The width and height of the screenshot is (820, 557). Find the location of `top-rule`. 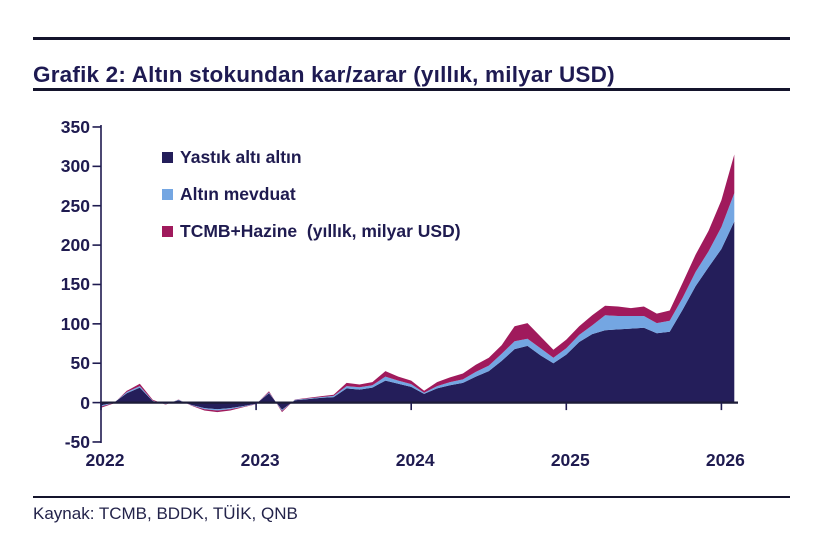

top-rule is located at coordinates (411, 38).